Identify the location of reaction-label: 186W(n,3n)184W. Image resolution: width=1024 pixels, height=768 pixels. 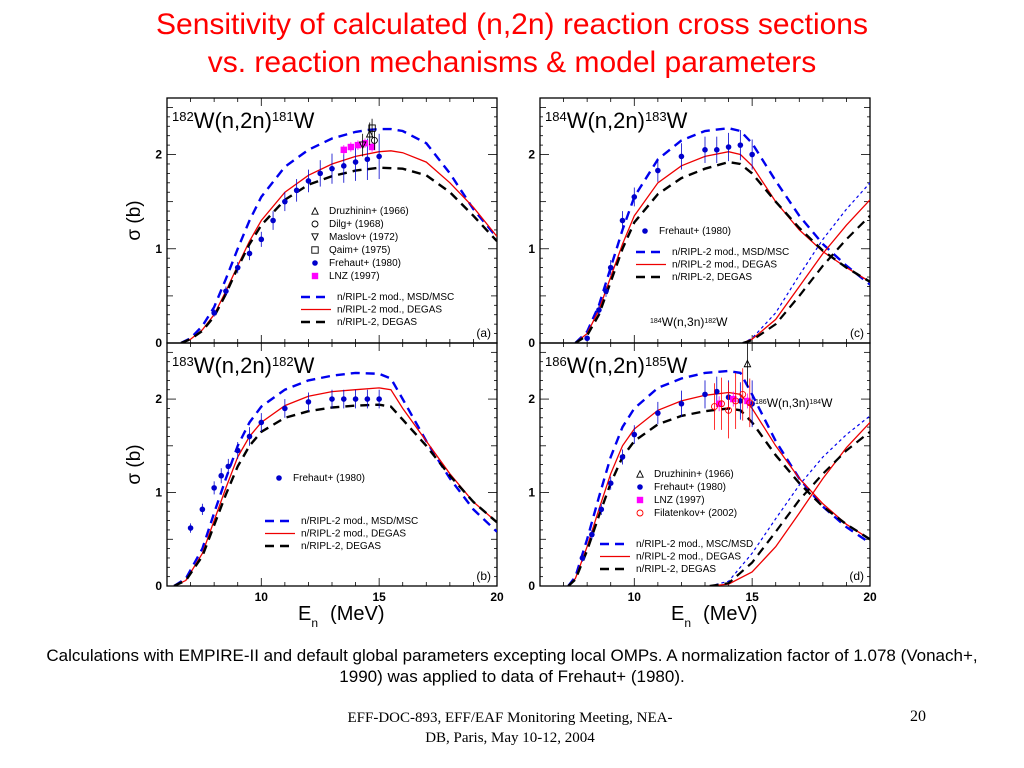
(794, 403).